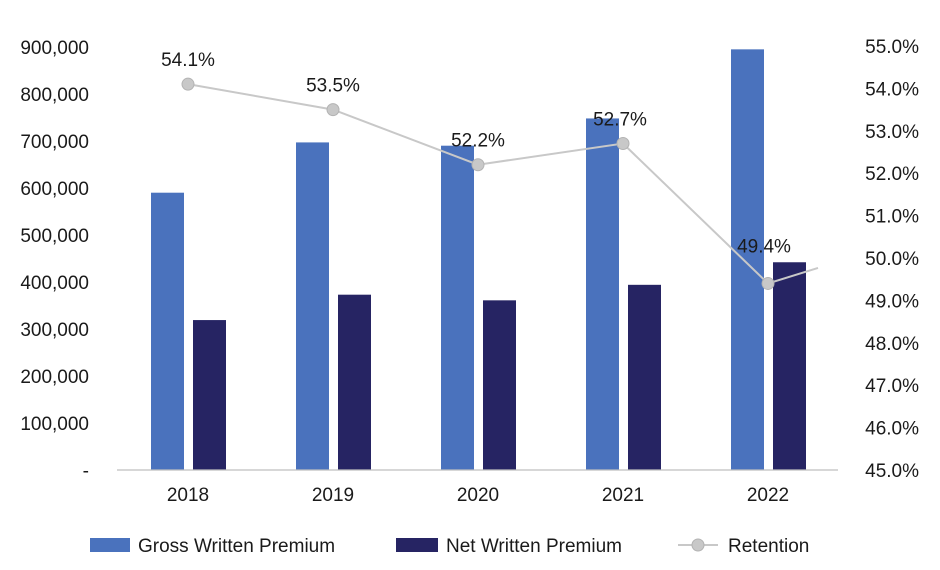 Image resolution: width=940 pixels, height=570 pixels. What do you see at coordinates (86, 471) in the screenshot?
I see `y-left-tick-label: -` at bounding box center [86, 471].